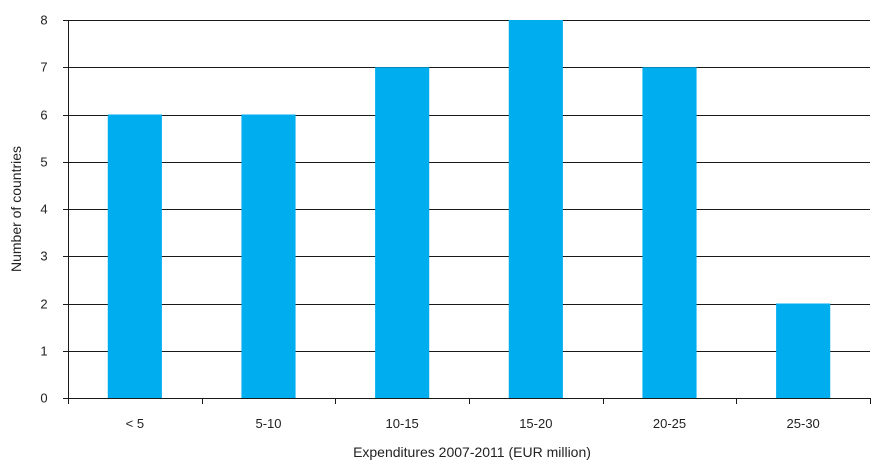  I want to click on x-tick-labels: < 5 5-10 10-15 15-20 20-25 25-30, so click(473, 423).